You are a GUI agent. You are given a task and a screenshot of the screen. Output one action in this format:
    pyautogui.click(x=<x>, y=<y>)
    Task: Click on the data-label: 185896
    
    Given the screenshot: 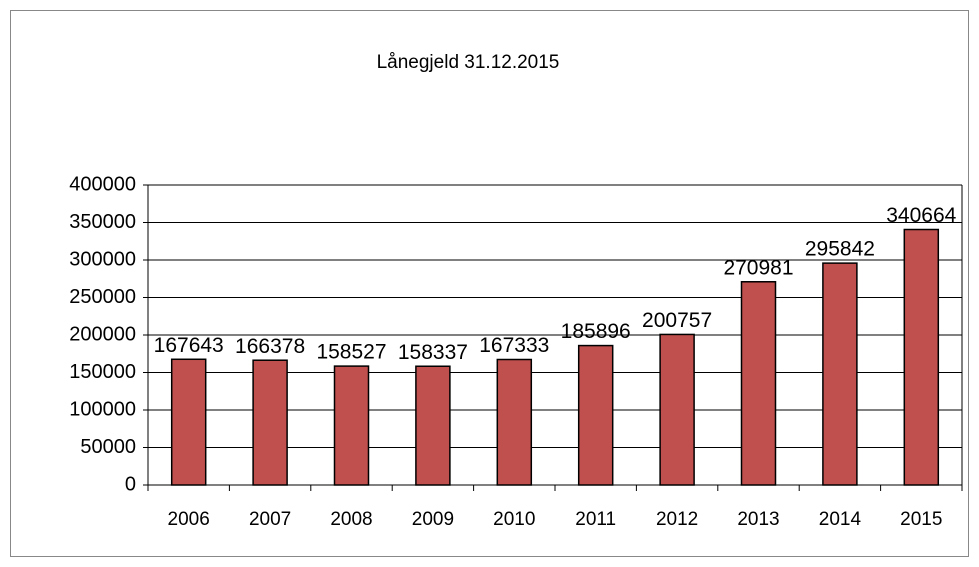 What is the action you would take?
    pyautogui.click(x=596, y=331)
    